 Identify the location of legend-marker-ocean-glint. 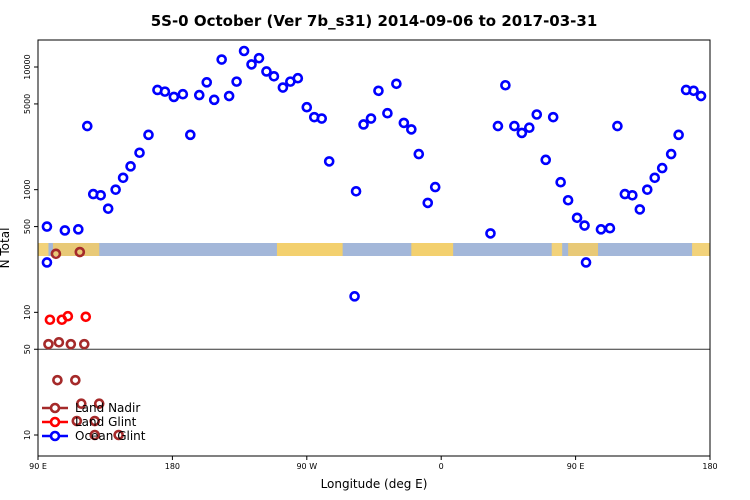
(55, 436).